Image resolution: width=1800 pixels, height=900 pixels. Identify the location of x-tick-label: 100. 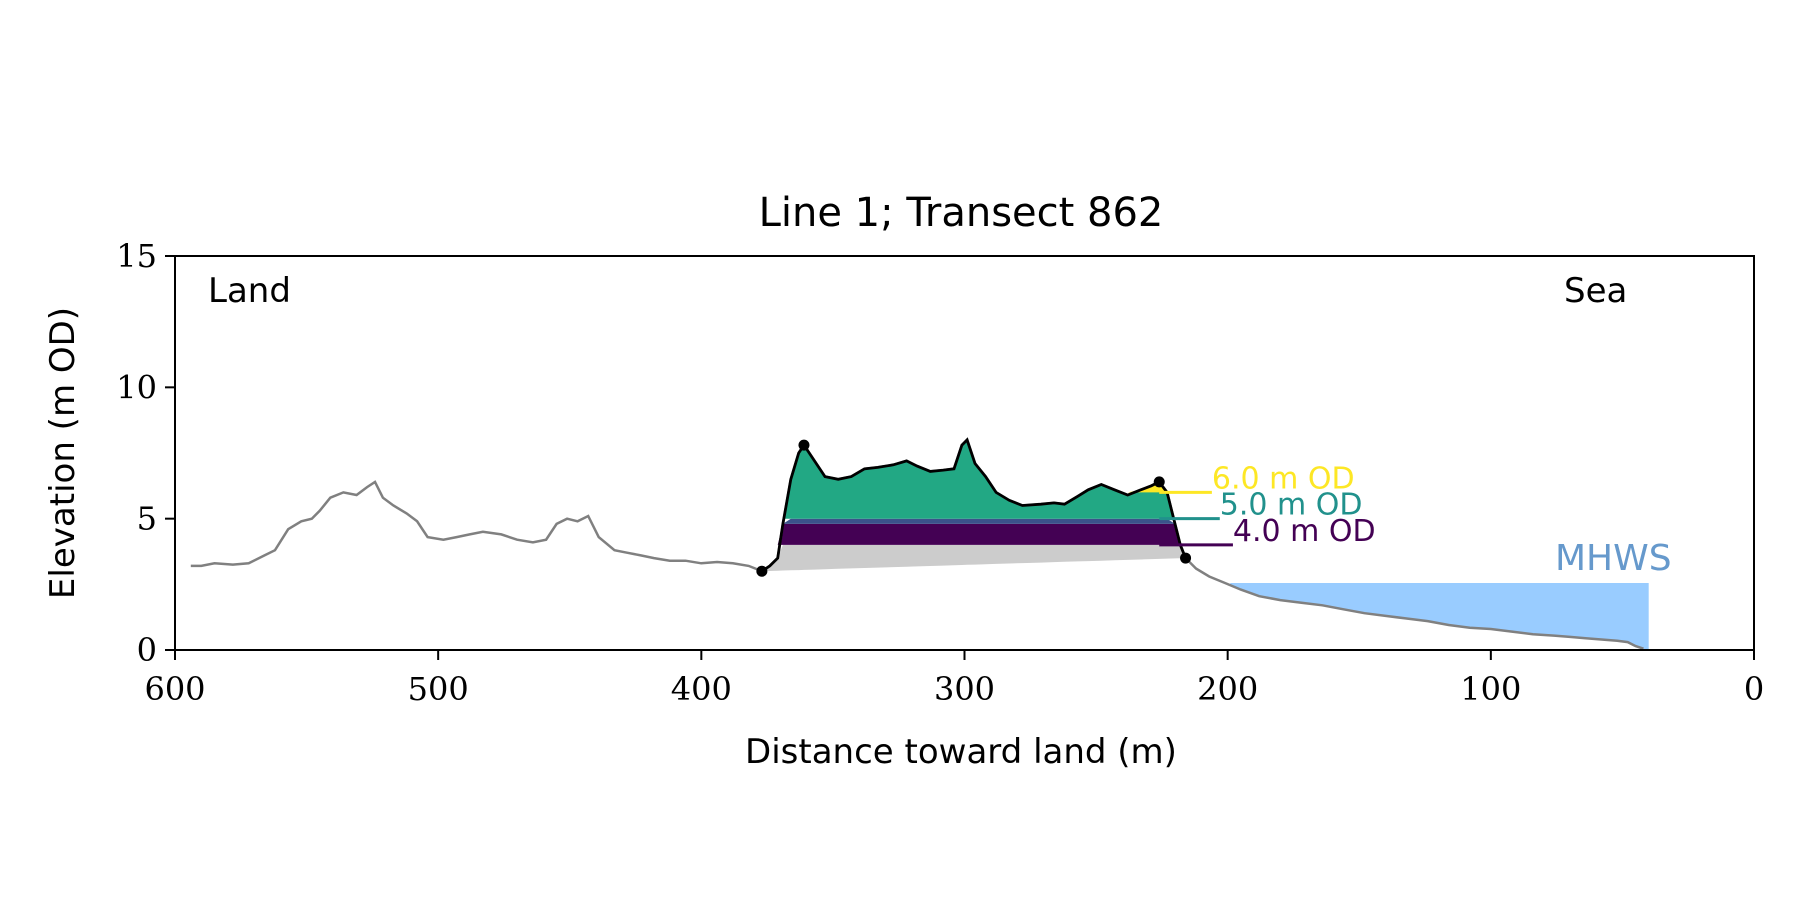
(1490, 689).